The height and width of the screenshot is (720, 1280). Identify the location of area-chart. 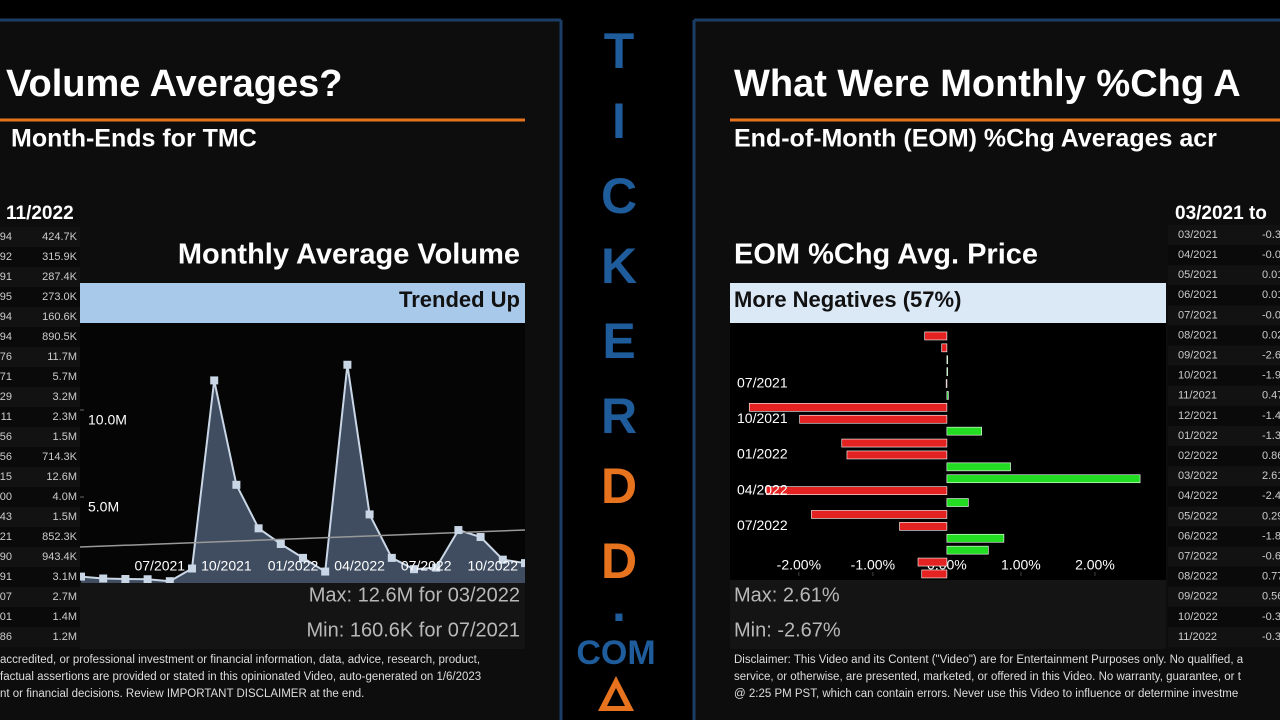
(302, 471).